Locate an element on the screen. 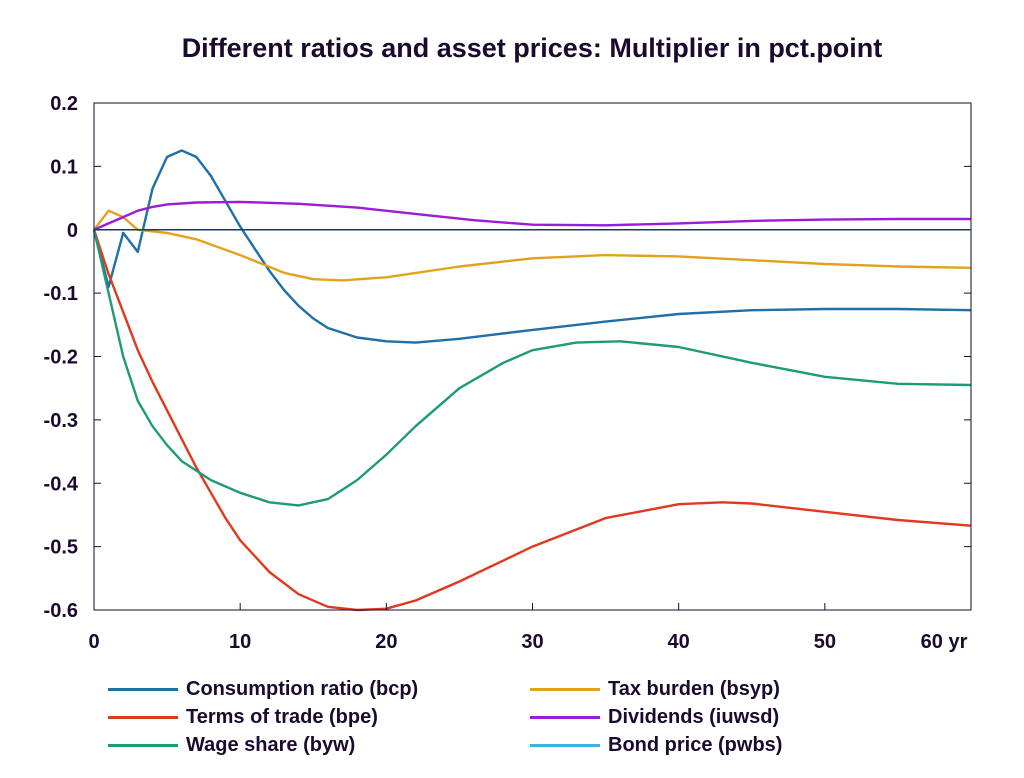  legend-item-wage-share: Wage share (byw) is located at coordinates (231, 745).